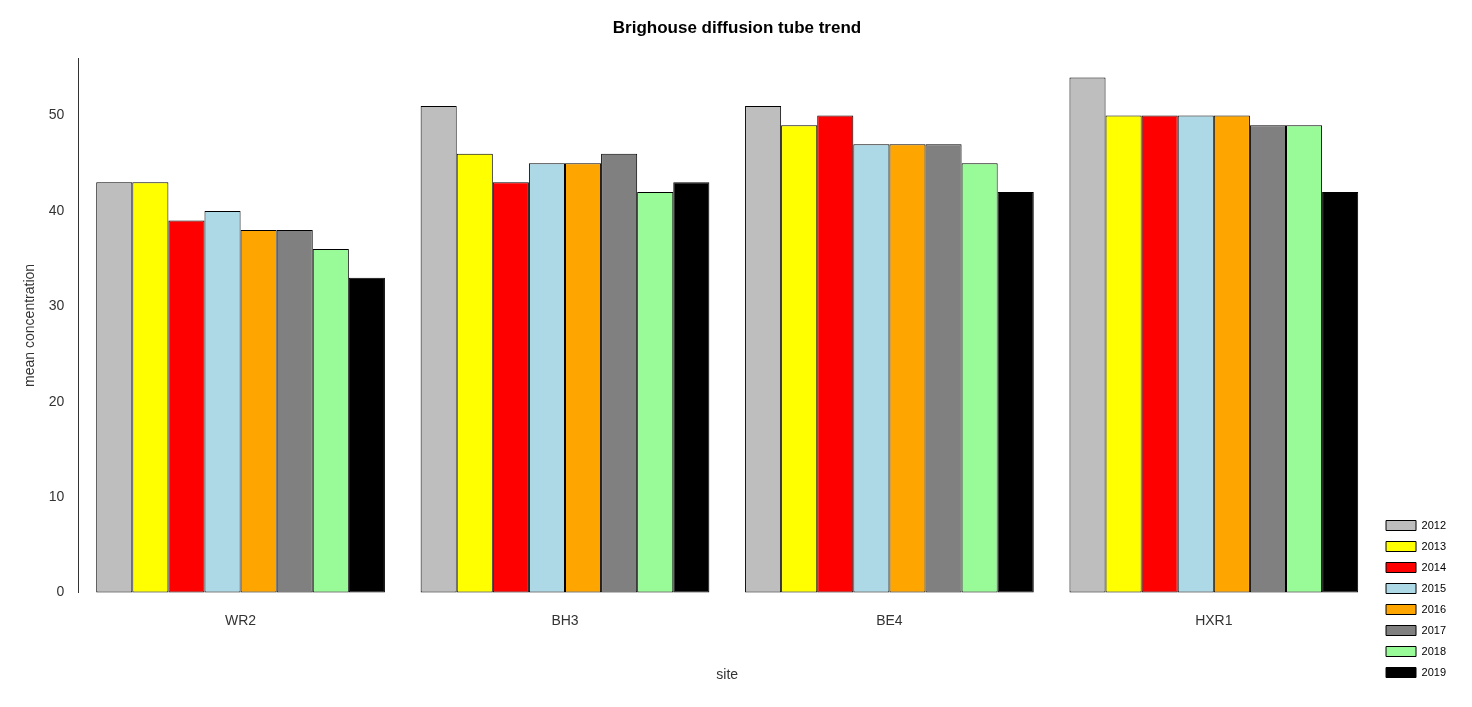 The height and width of the screenshot is (707, 1472). Describe the element at coordinates (1434, 587) in the screenshot. I see `legend-label: 2015` at that location.